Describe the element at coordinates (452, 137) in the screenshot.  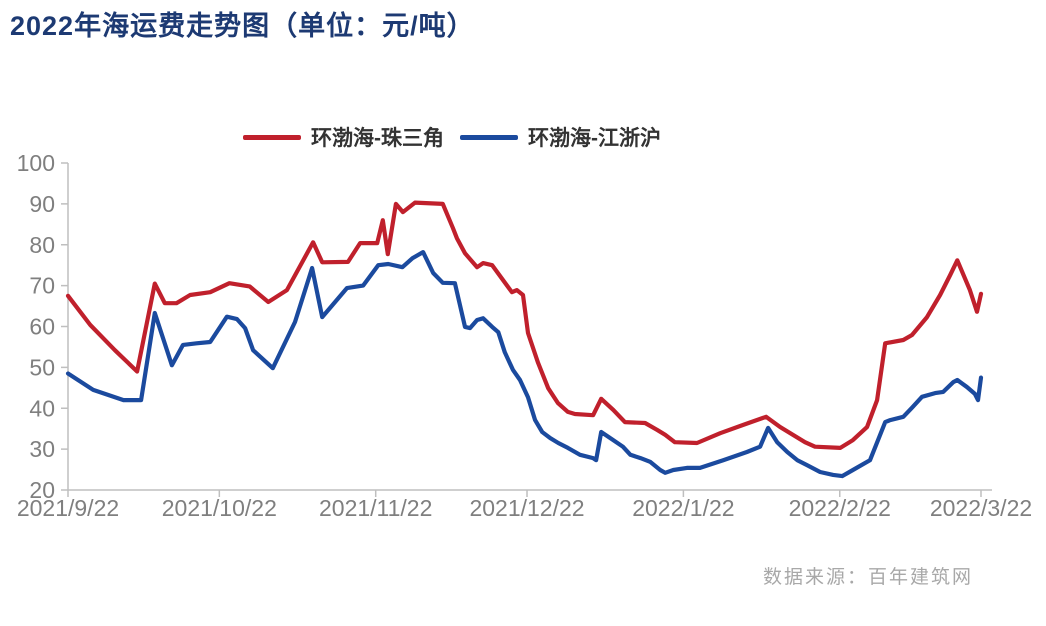
I see `chart-legend: 环渤海-珠三角 环渤海-江浙沪` at that location.